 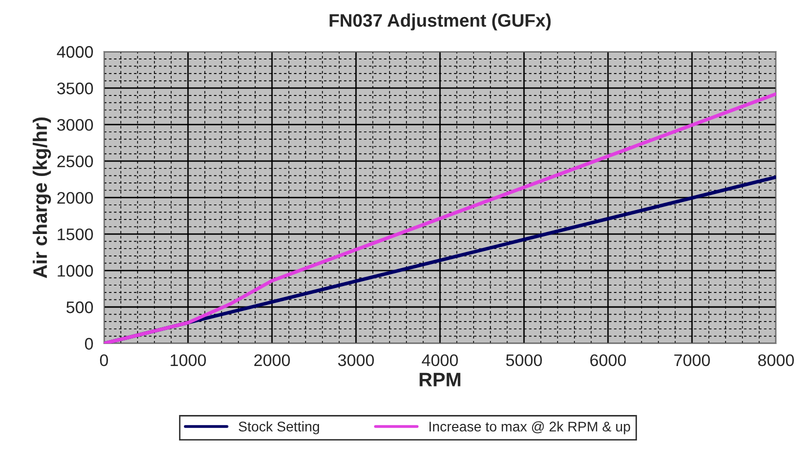 I want to click on y-tick-label: 3500, so click(x=75, y=88).